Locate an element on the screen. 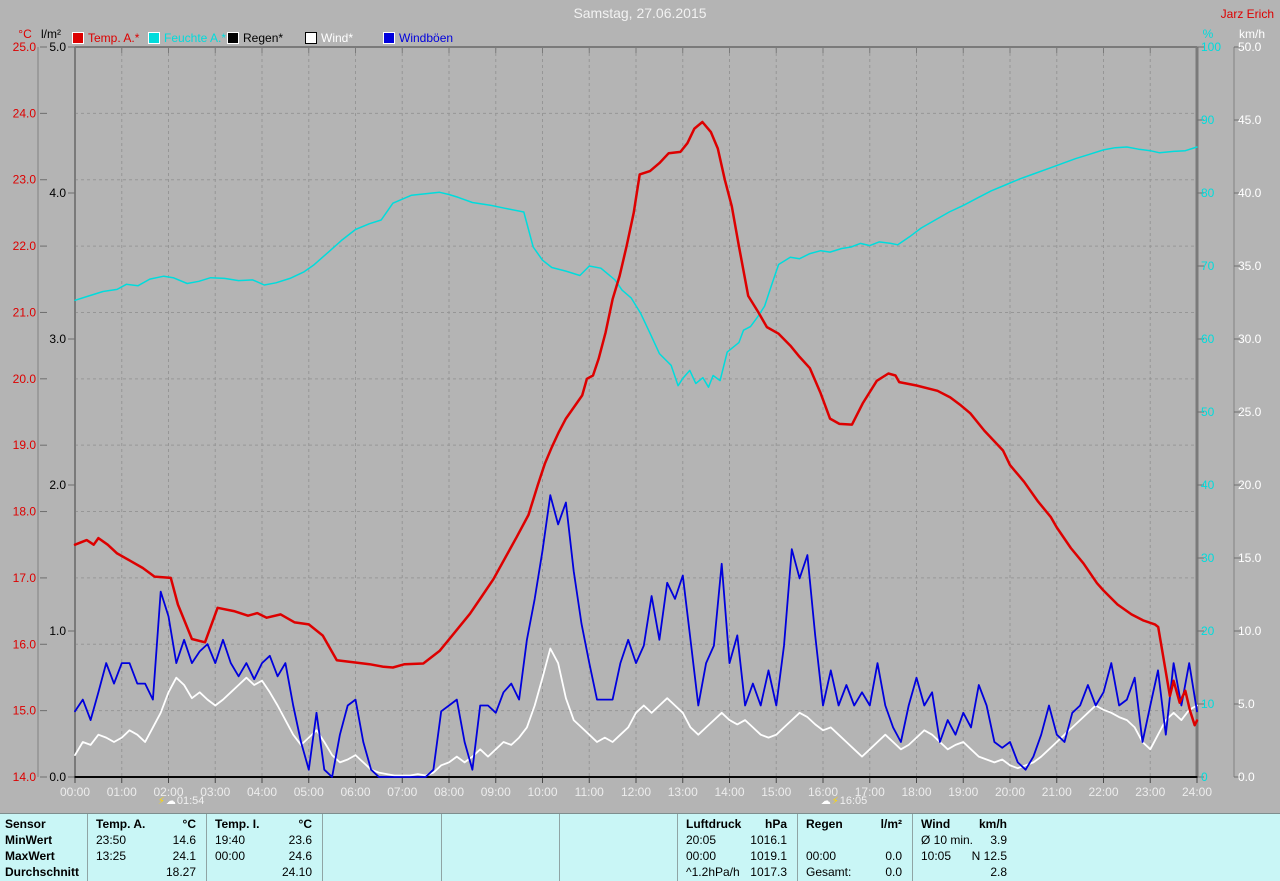  legend-label: Wind* is located at coordinates (337, 38).